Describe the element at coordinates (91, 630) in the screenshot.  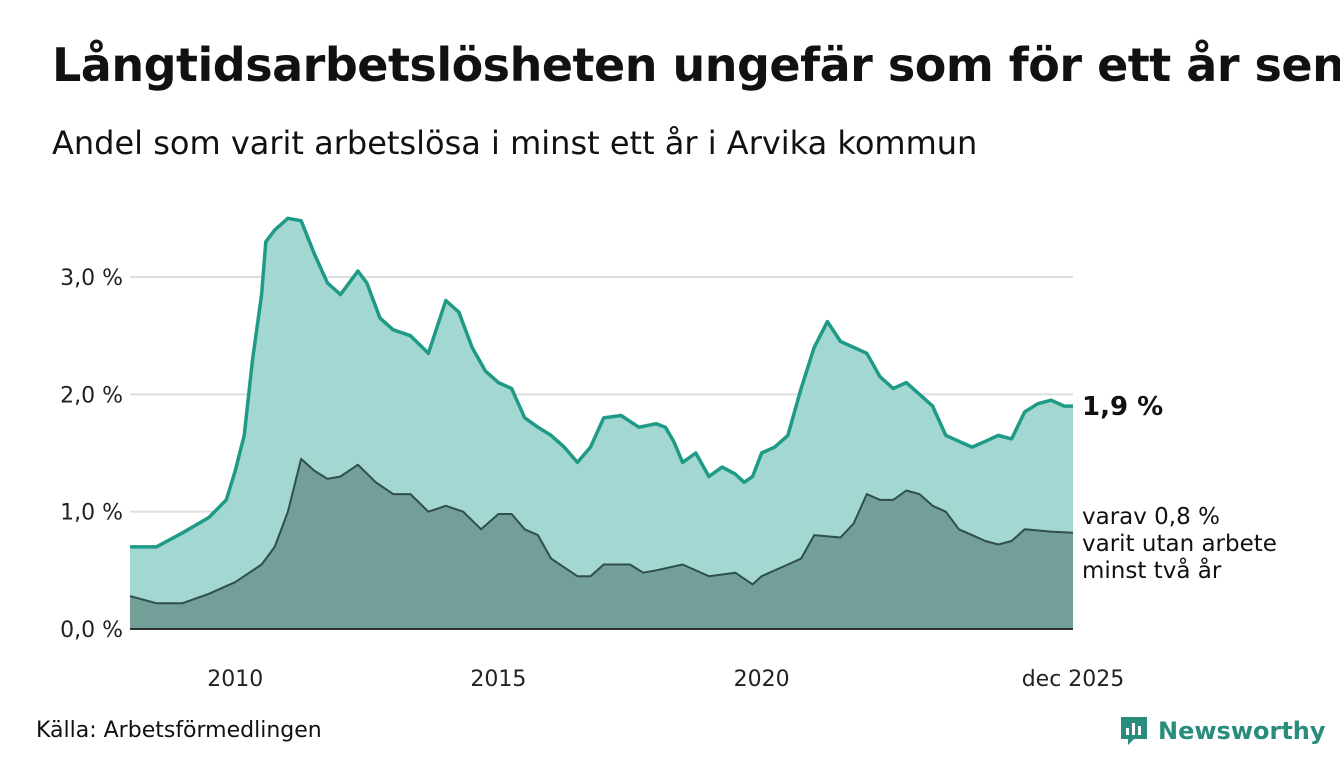
I see `y-tick-label: 0,0 %` at that location.